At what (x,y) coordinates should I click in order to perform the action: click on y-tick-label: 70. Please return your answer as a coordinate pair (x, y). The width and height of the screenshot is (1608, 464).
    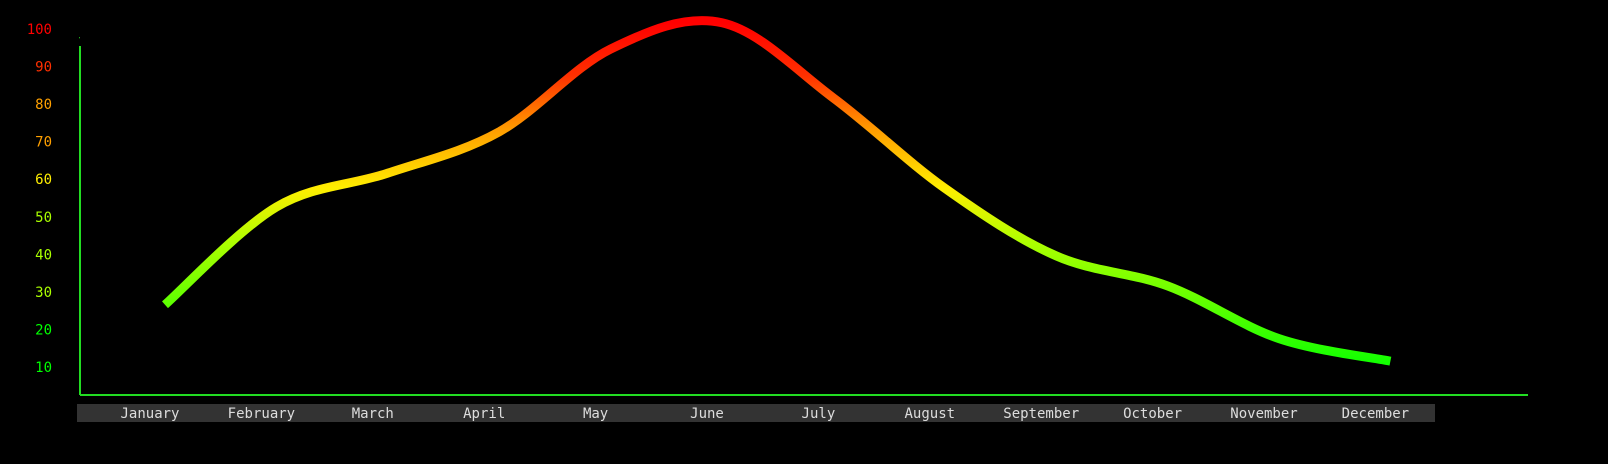
    Looking at the image, I should click on (43, 143).